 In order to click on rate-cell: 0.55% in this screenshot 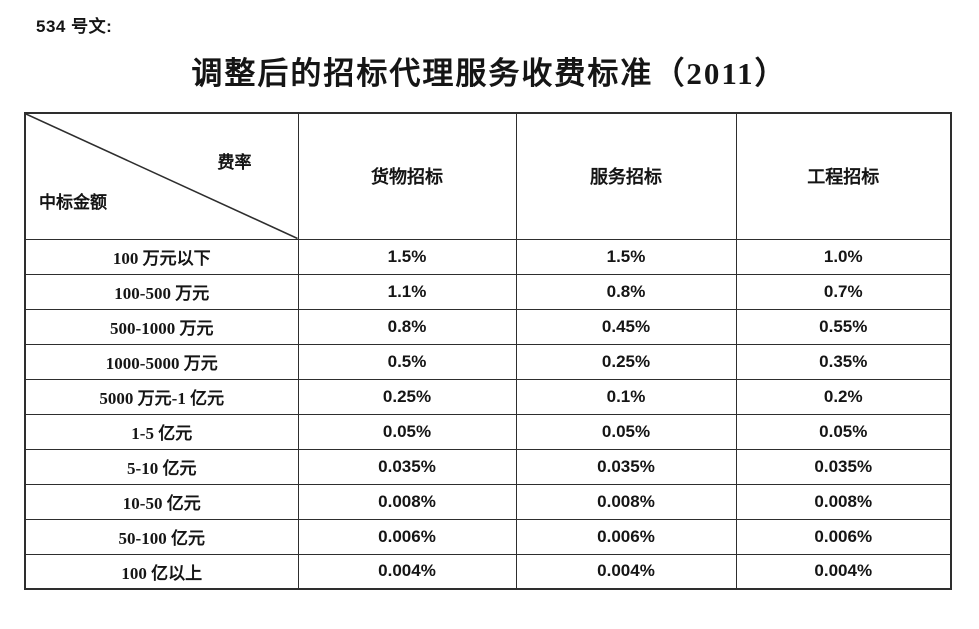, I will do `click(843, 326)`.